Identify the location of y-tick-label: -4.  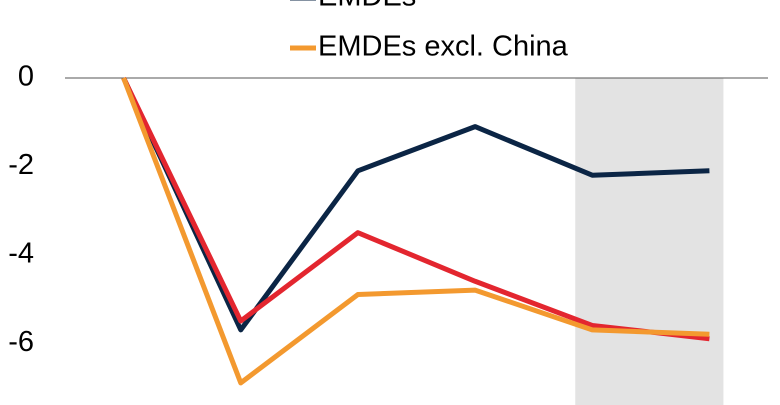
(21, 253).